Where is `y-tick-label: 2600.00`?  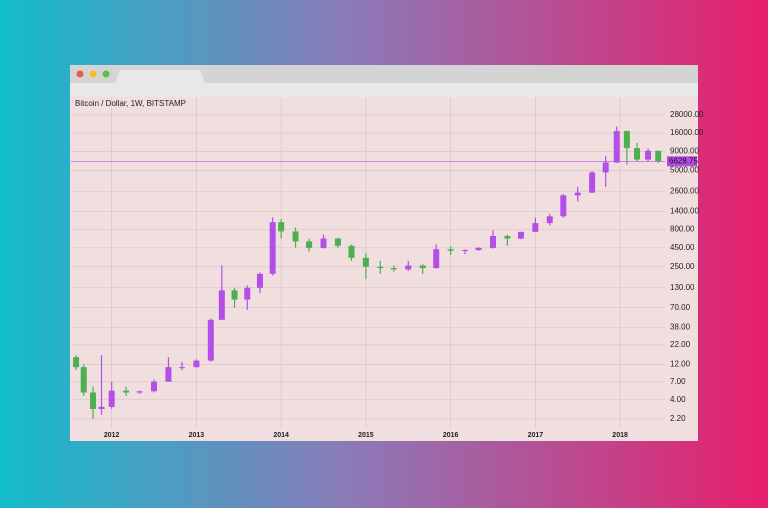 y-tick-label: 2600.00 is located at coordinates (684, 191).